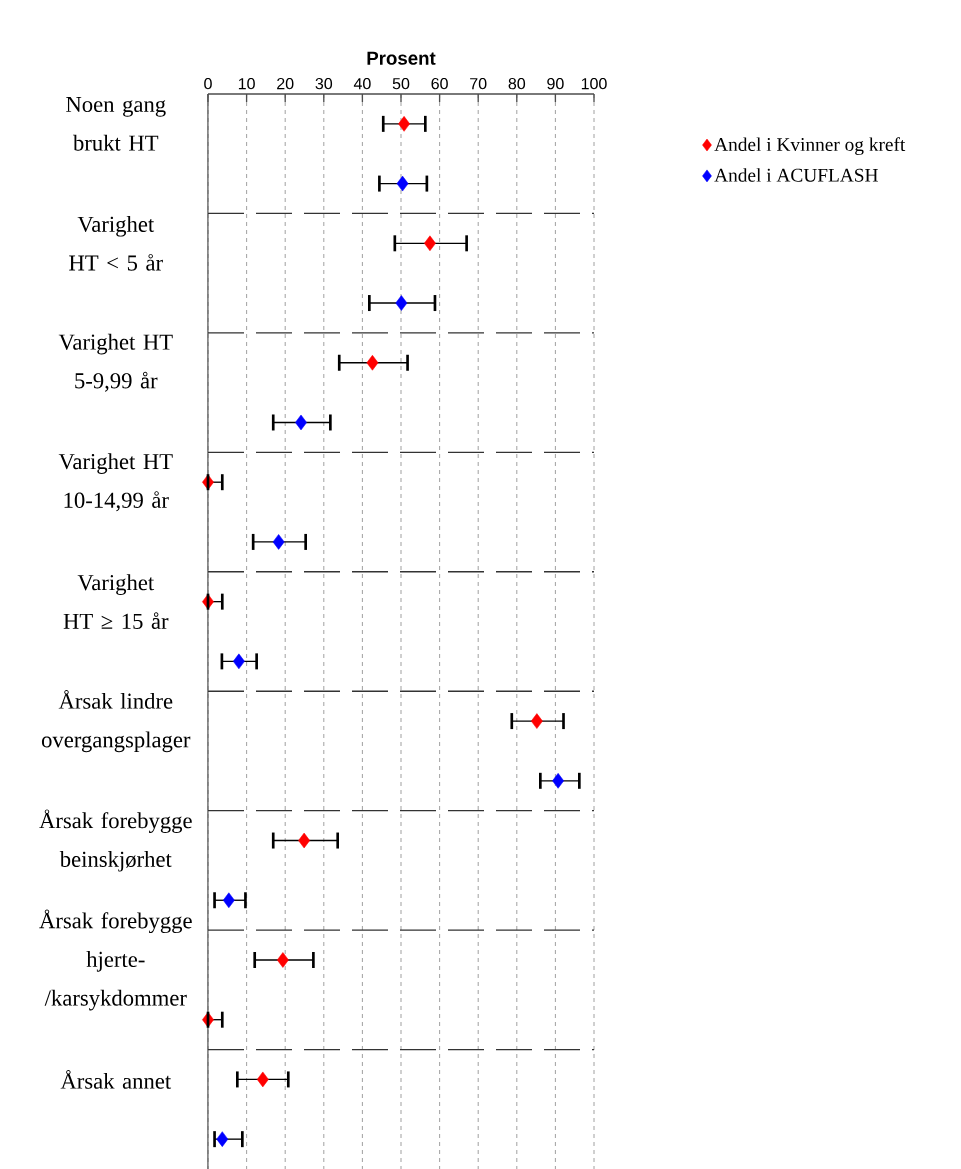 This screenshot has width=961, height=1169. What do you see at coordinates (115, 840) in the screenshot?
I see `y-tick-label: Årsak forebygge beinskjørhet` at bounding box center [115, 840].